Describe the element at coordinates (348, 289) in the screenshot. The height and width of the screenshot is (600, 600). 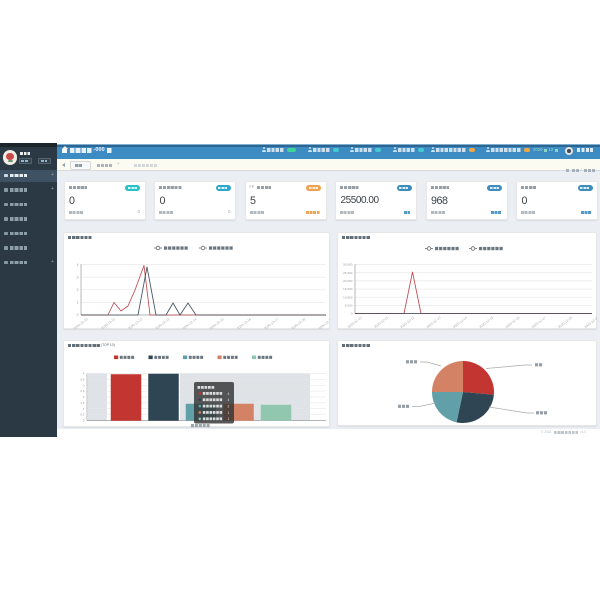
I see `svg-text: 15,000` at that location.